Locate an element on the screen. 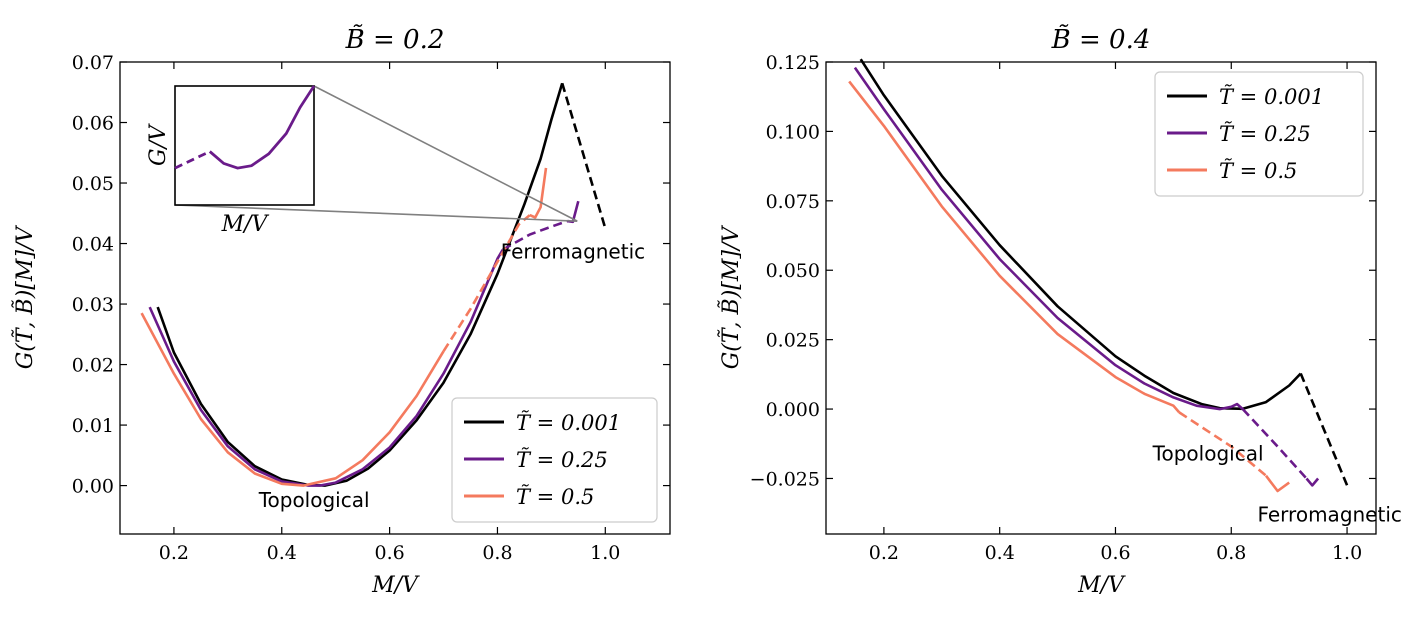 The width and height of the screenshot is (1412, 628). y-tick-label: −0.025 is located at coordinates (785, 479).